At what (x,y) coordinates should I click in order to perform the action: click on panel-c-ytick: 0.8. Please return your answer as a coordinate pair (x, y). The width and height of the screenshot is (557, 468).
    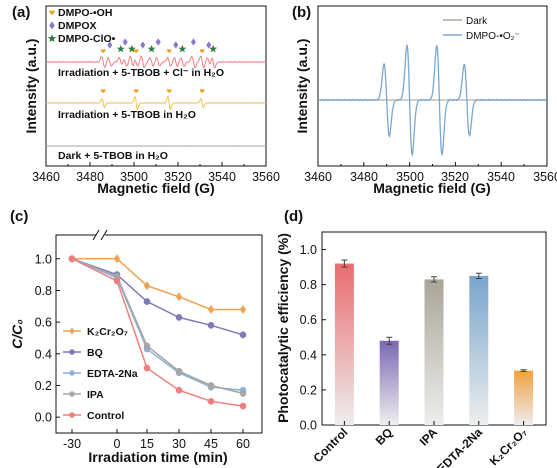
    Looking at the image, I should click on (43, 291).